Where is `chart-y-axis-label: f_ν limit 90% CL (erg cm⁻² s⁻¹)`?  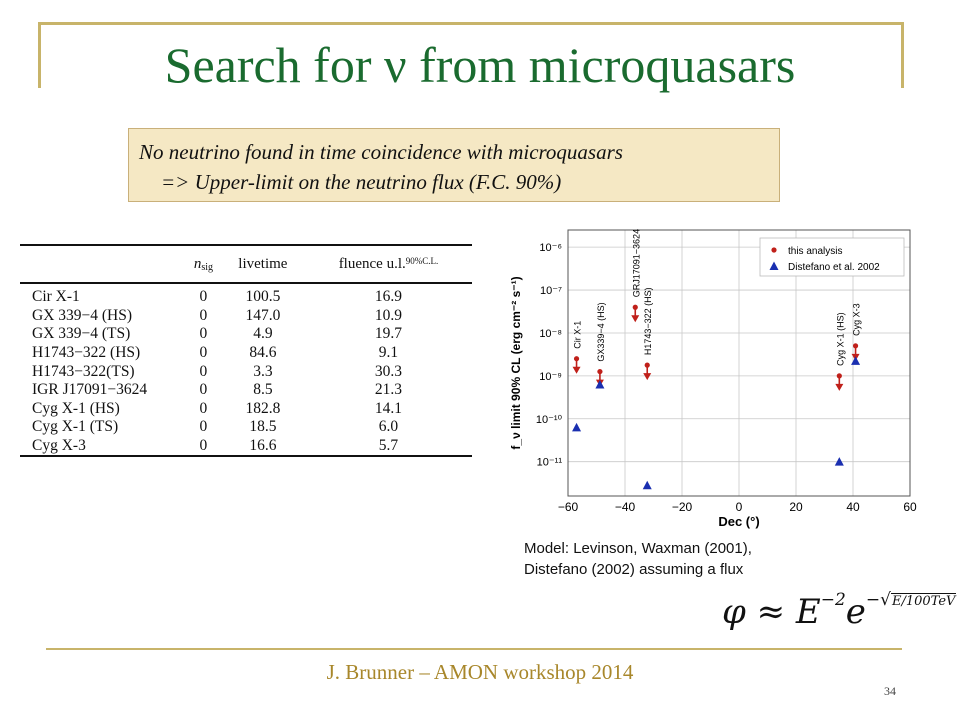
chart-y-axis-label: f_ν limit 90% CL (erg cm⁻² s⁻¹) is located at coordinates (516, 362).